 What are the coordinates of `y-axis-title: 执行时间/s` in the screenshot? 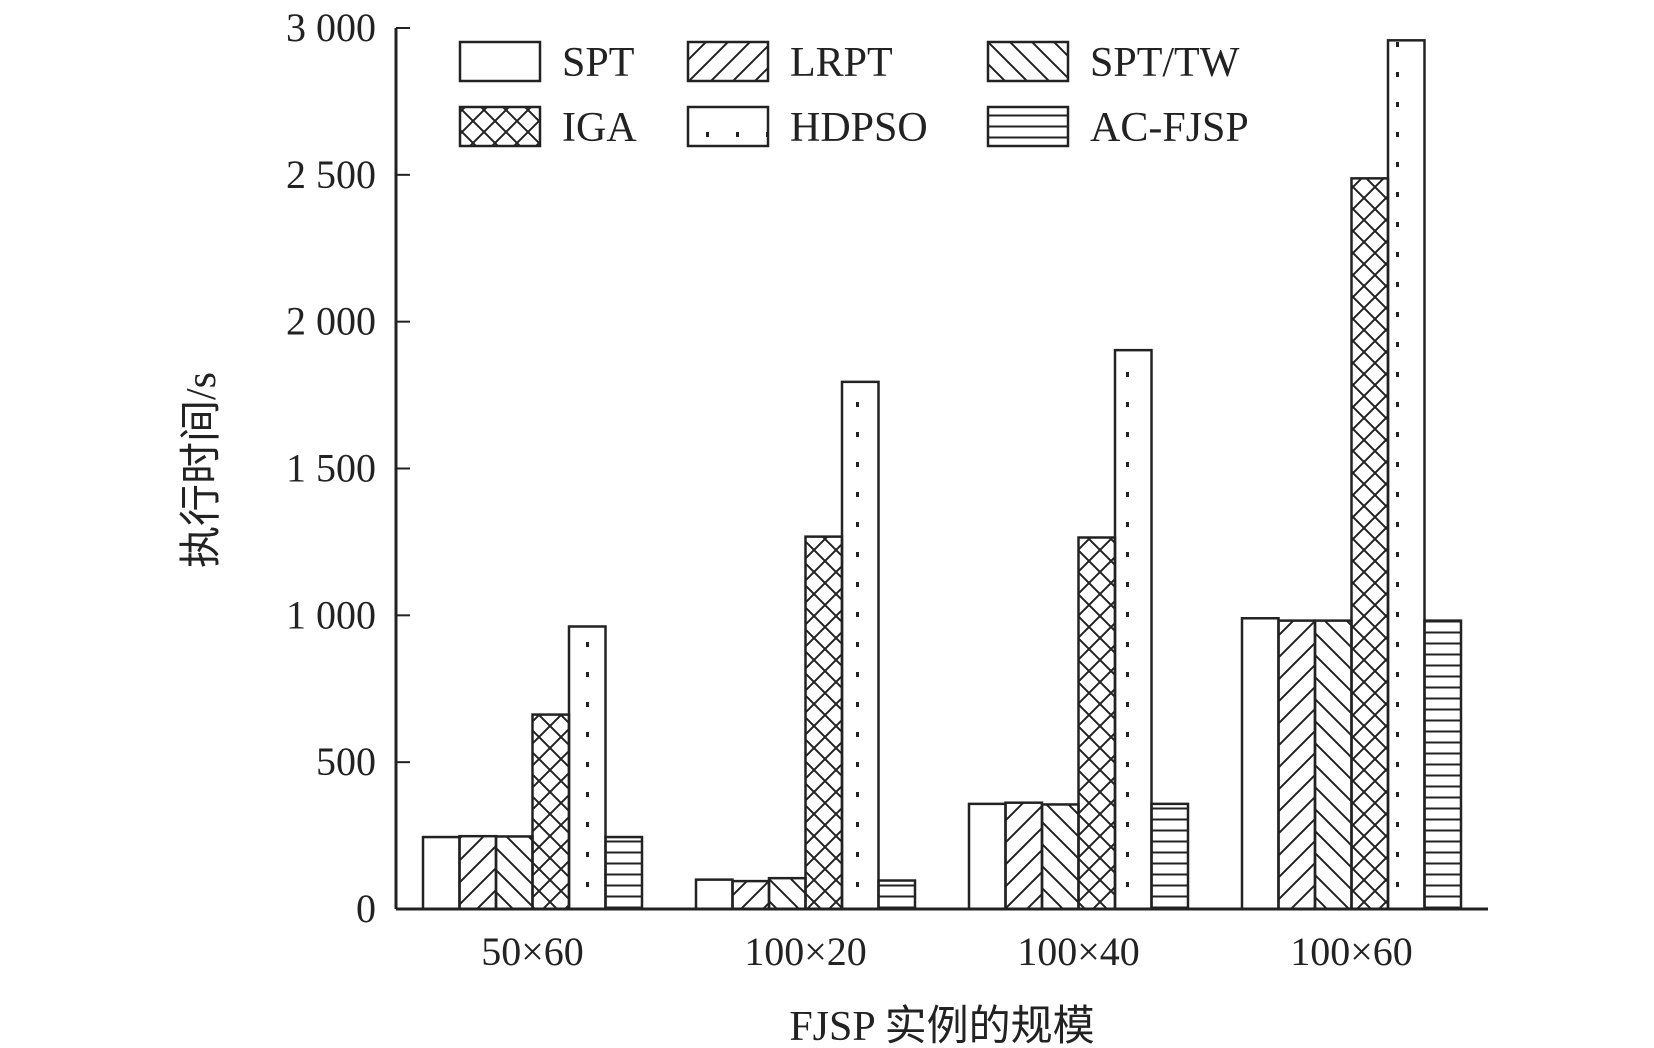 It's located at (202, 470).